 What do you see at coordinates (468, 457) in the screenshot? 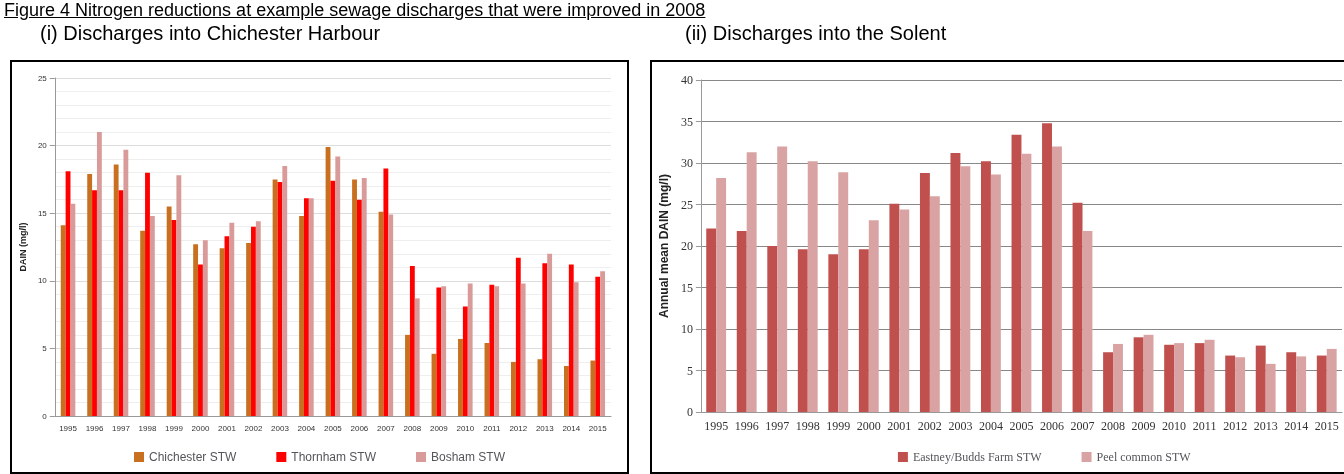
I see `legend-label: Bosham STW` at bounding box center [468, 457].